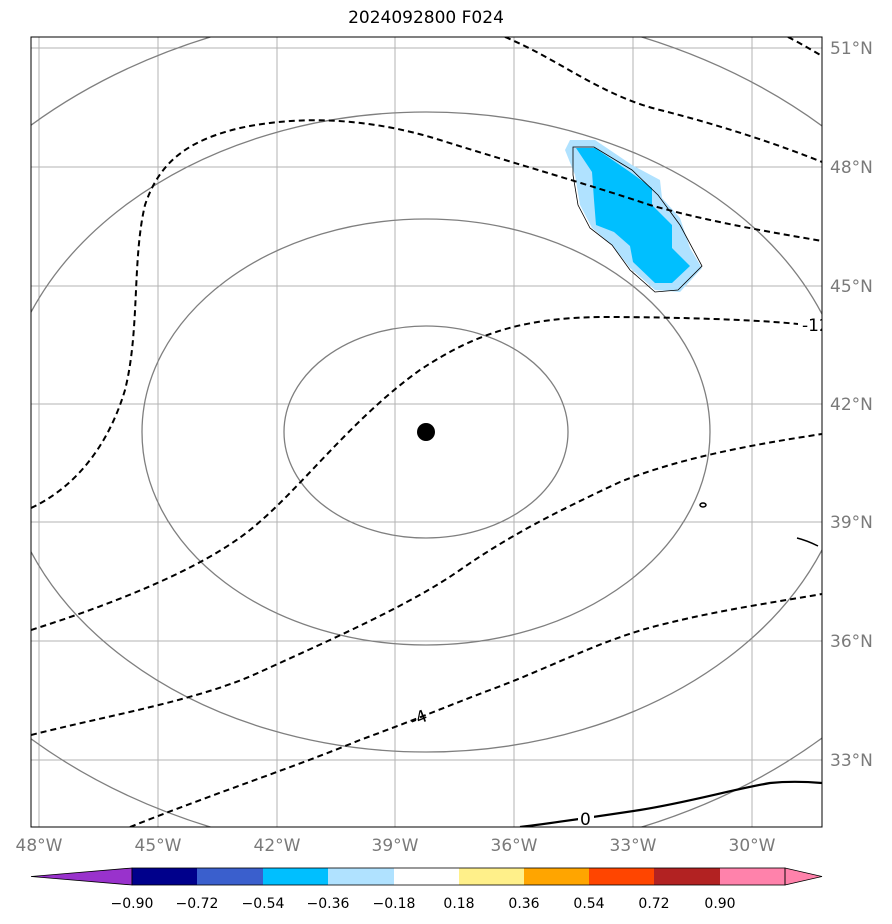 The height and width of the screenshot is (924, 892). What do you see at coordinates (328, 904) in the screenshot?
I see `colorbar-tick-label: −0.36` at bounding box center [328, 904].